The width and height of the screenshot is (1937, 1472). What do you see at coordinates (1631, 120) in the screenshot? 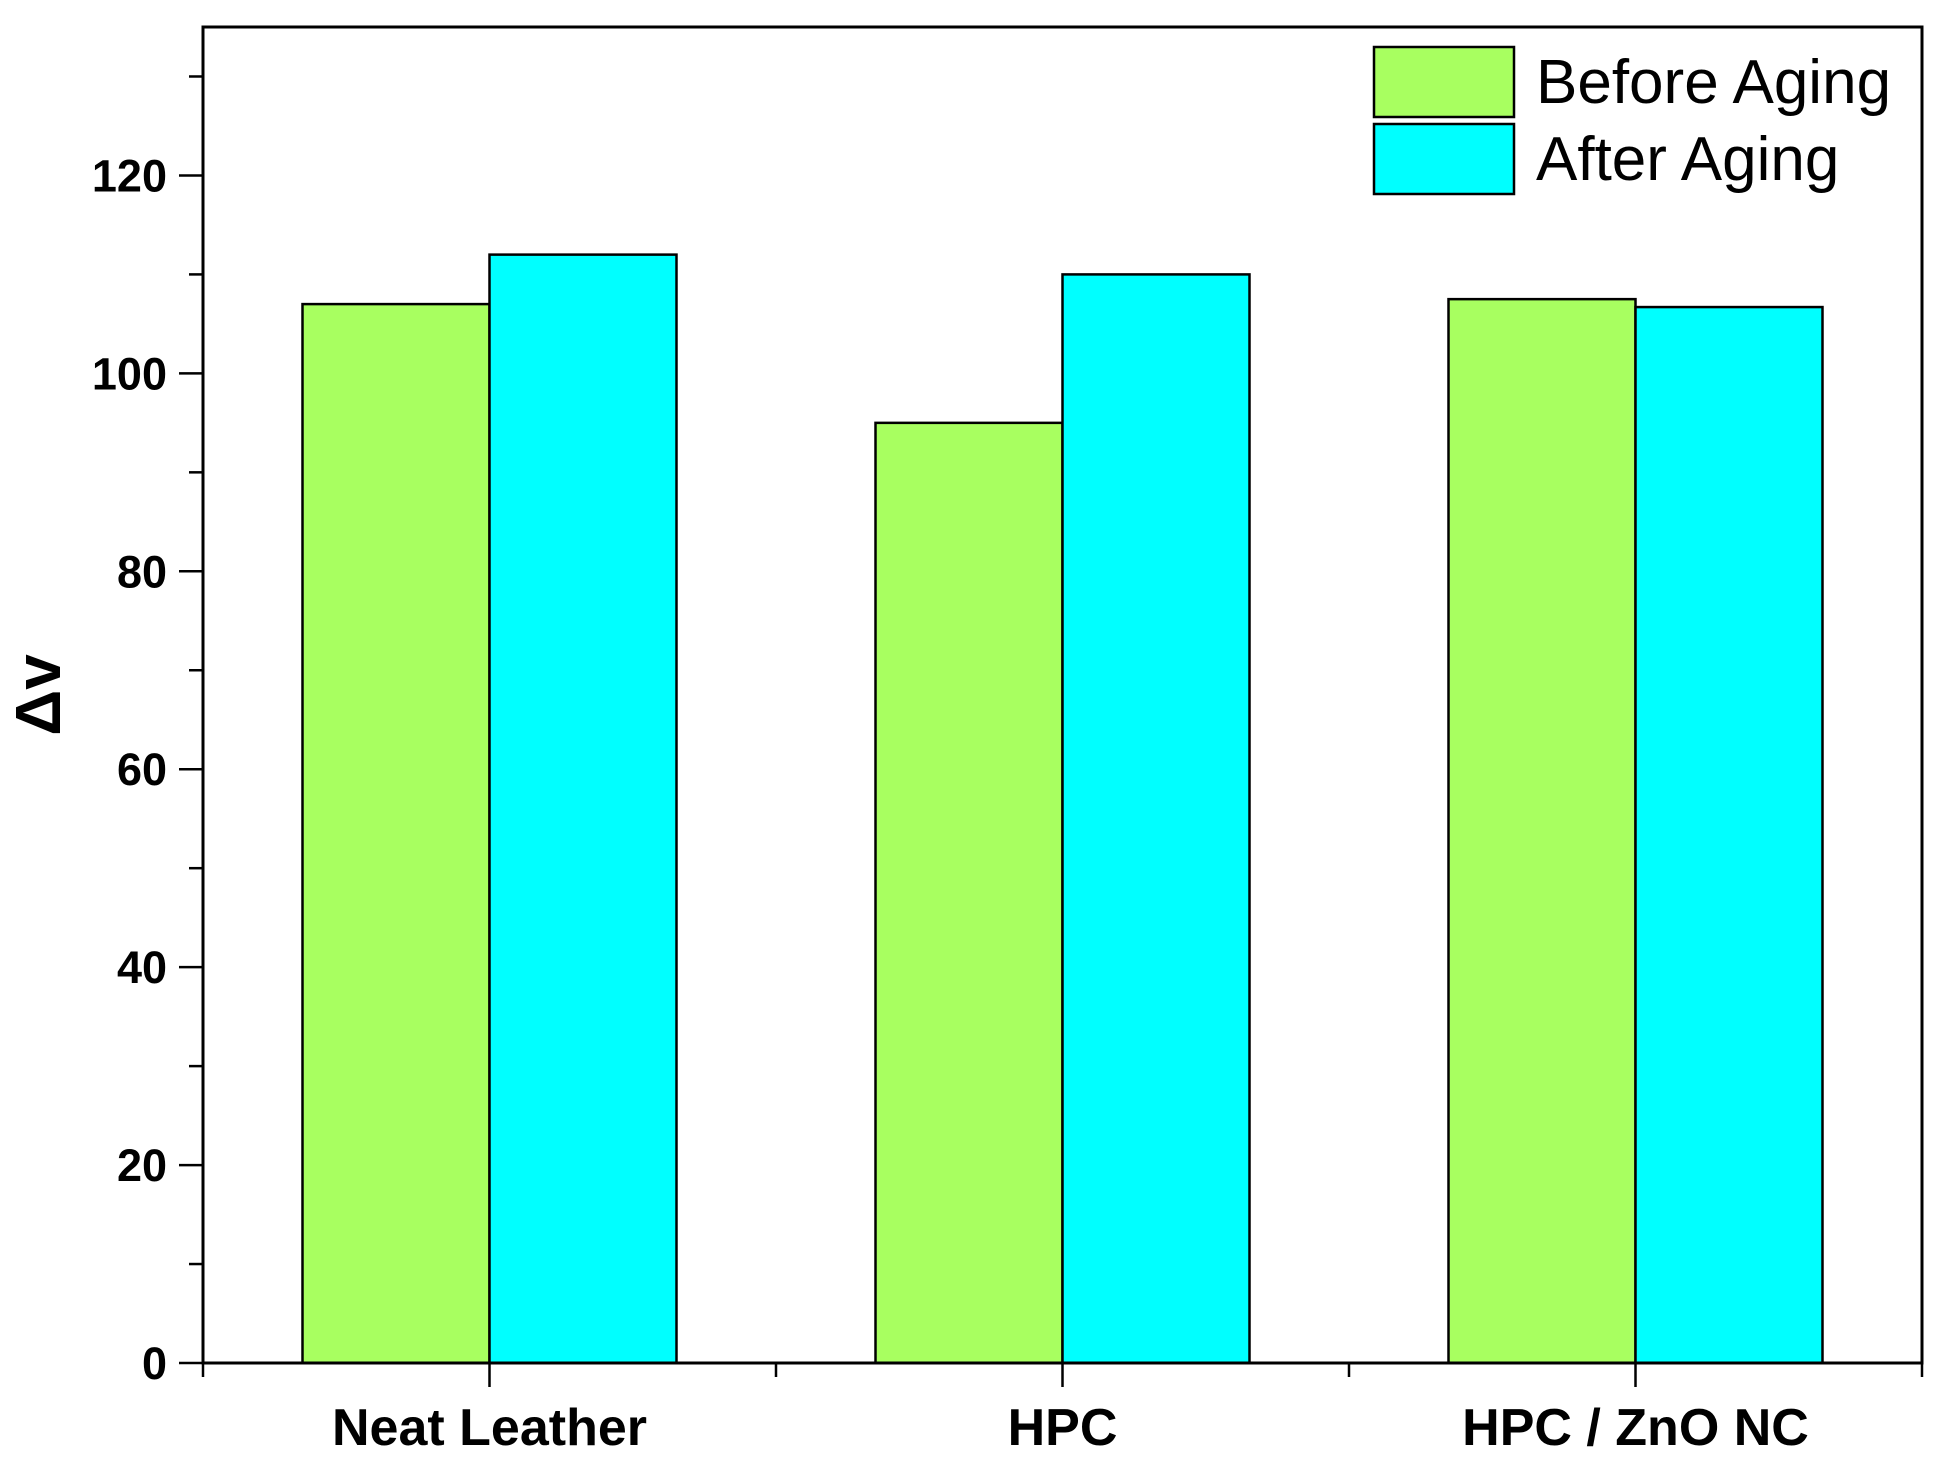
I see `legend: Before Aging After Aging` at bounding box center [1631, 120].